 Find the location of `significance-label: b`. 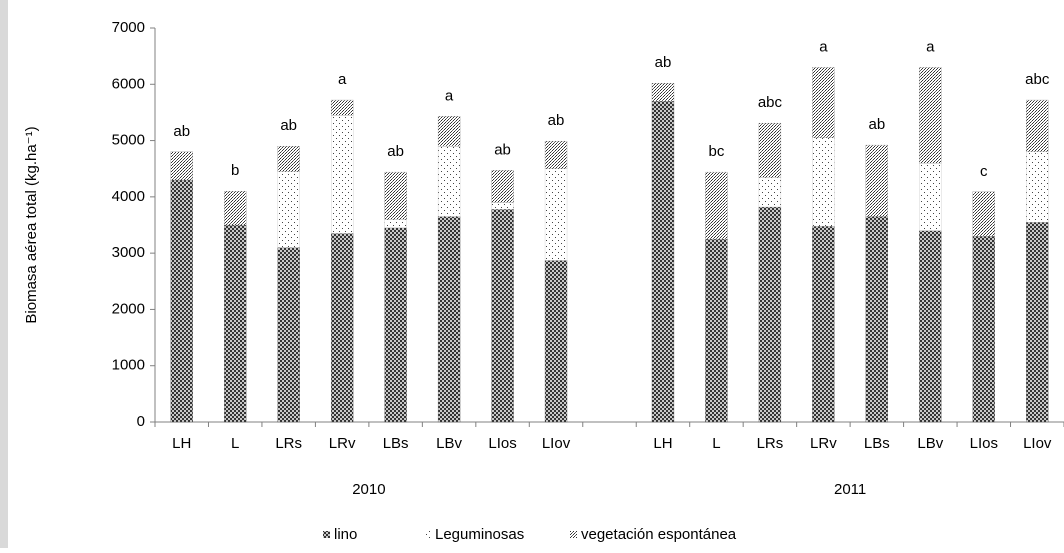

significance-label: b is located at coordinates (235, 170).